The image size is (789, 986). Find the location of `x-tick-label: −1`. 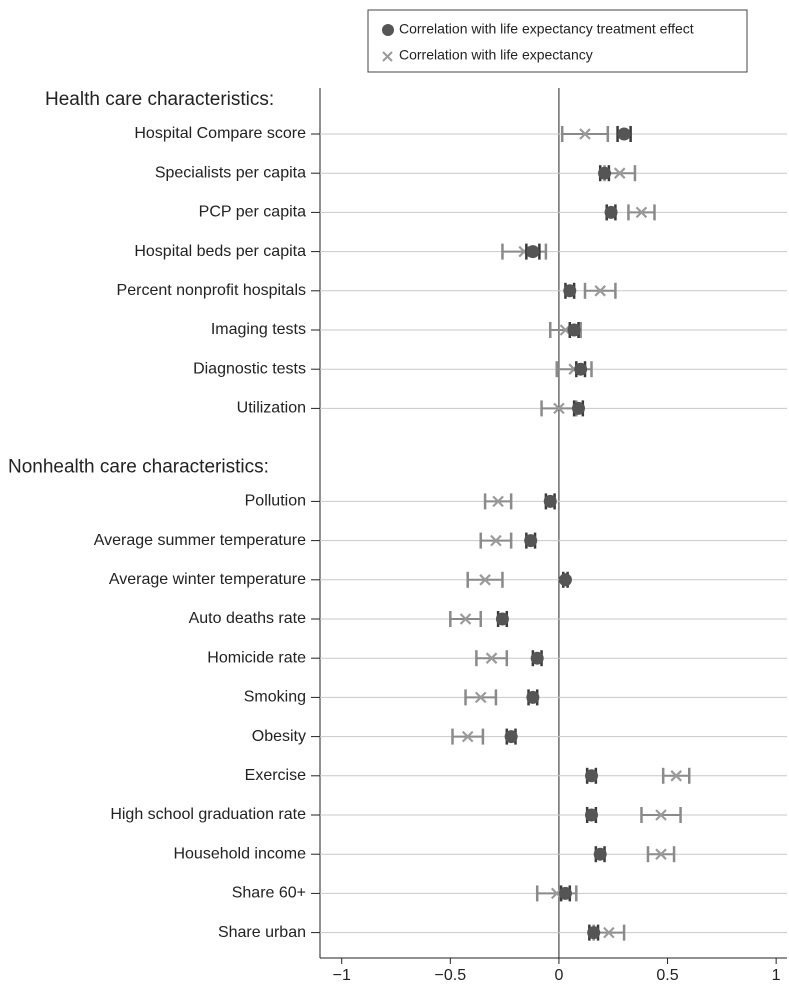

x-tick-label: −1 is located at coordinates (342, 975).